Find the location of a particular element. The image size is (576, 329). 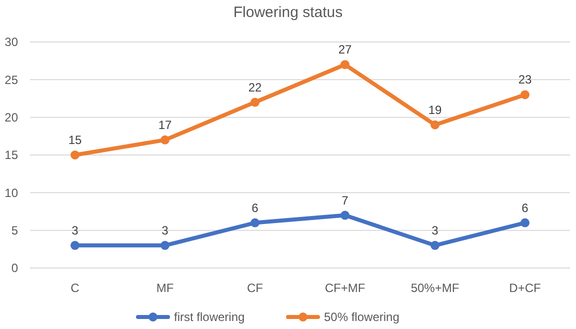

x-tick-label: MF is located at coordinates (165, 288).